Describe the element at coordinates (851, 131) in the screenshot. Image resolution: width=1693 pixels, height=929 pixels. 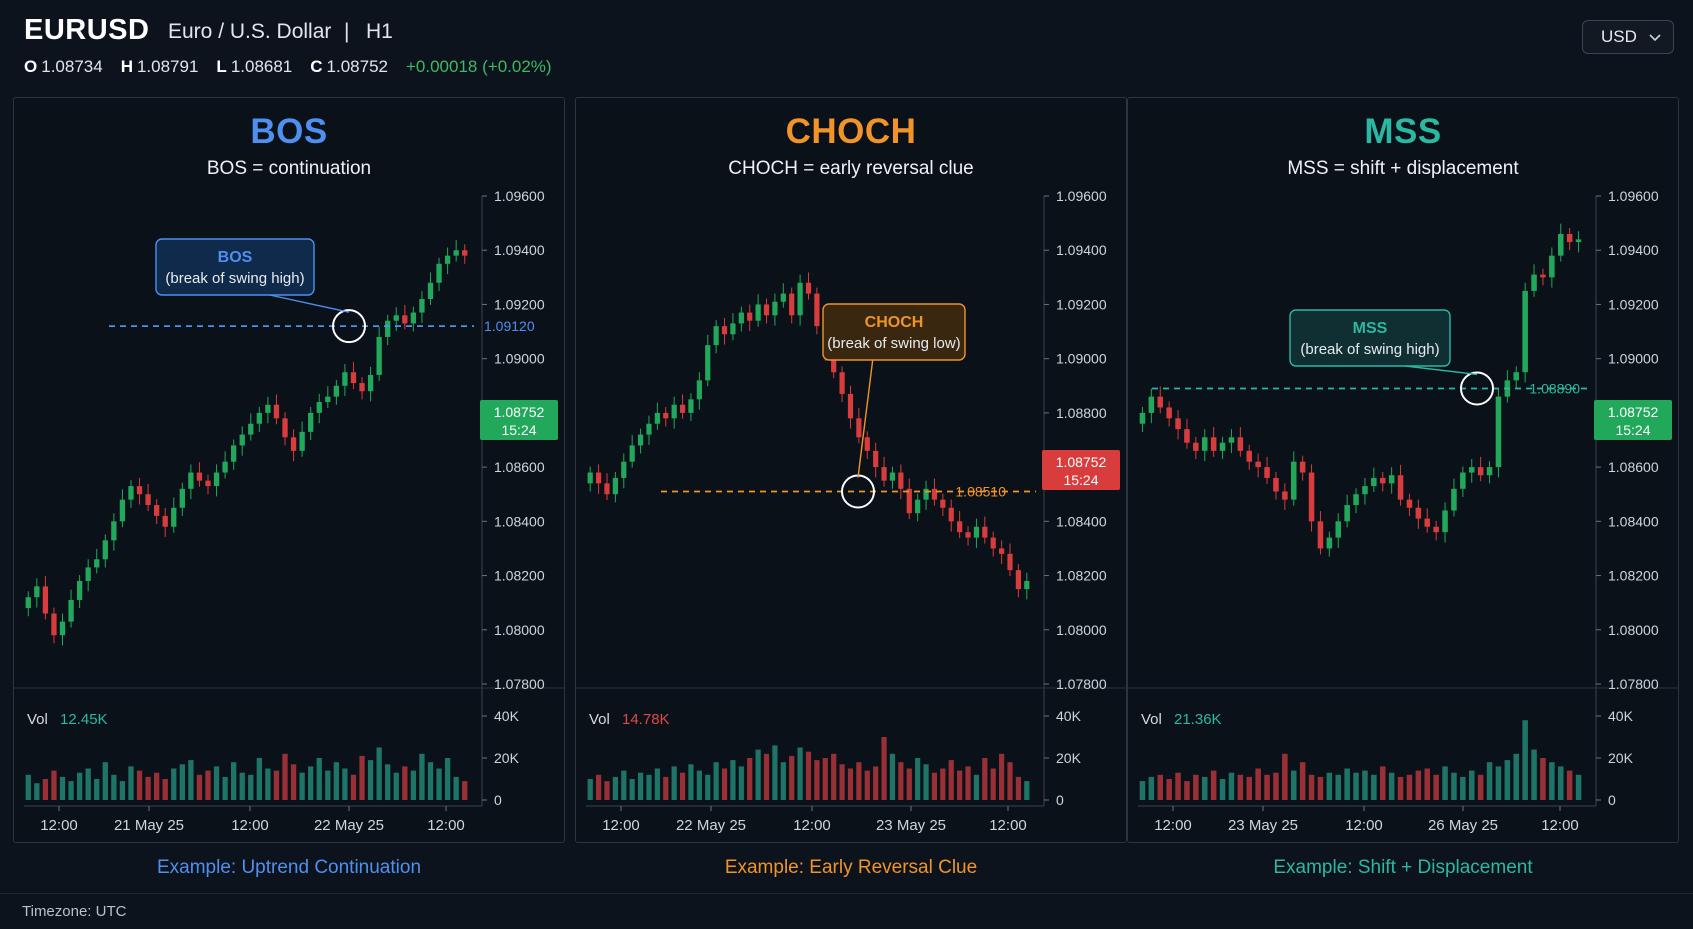
I see `panel-title: CHOCH` at that location.